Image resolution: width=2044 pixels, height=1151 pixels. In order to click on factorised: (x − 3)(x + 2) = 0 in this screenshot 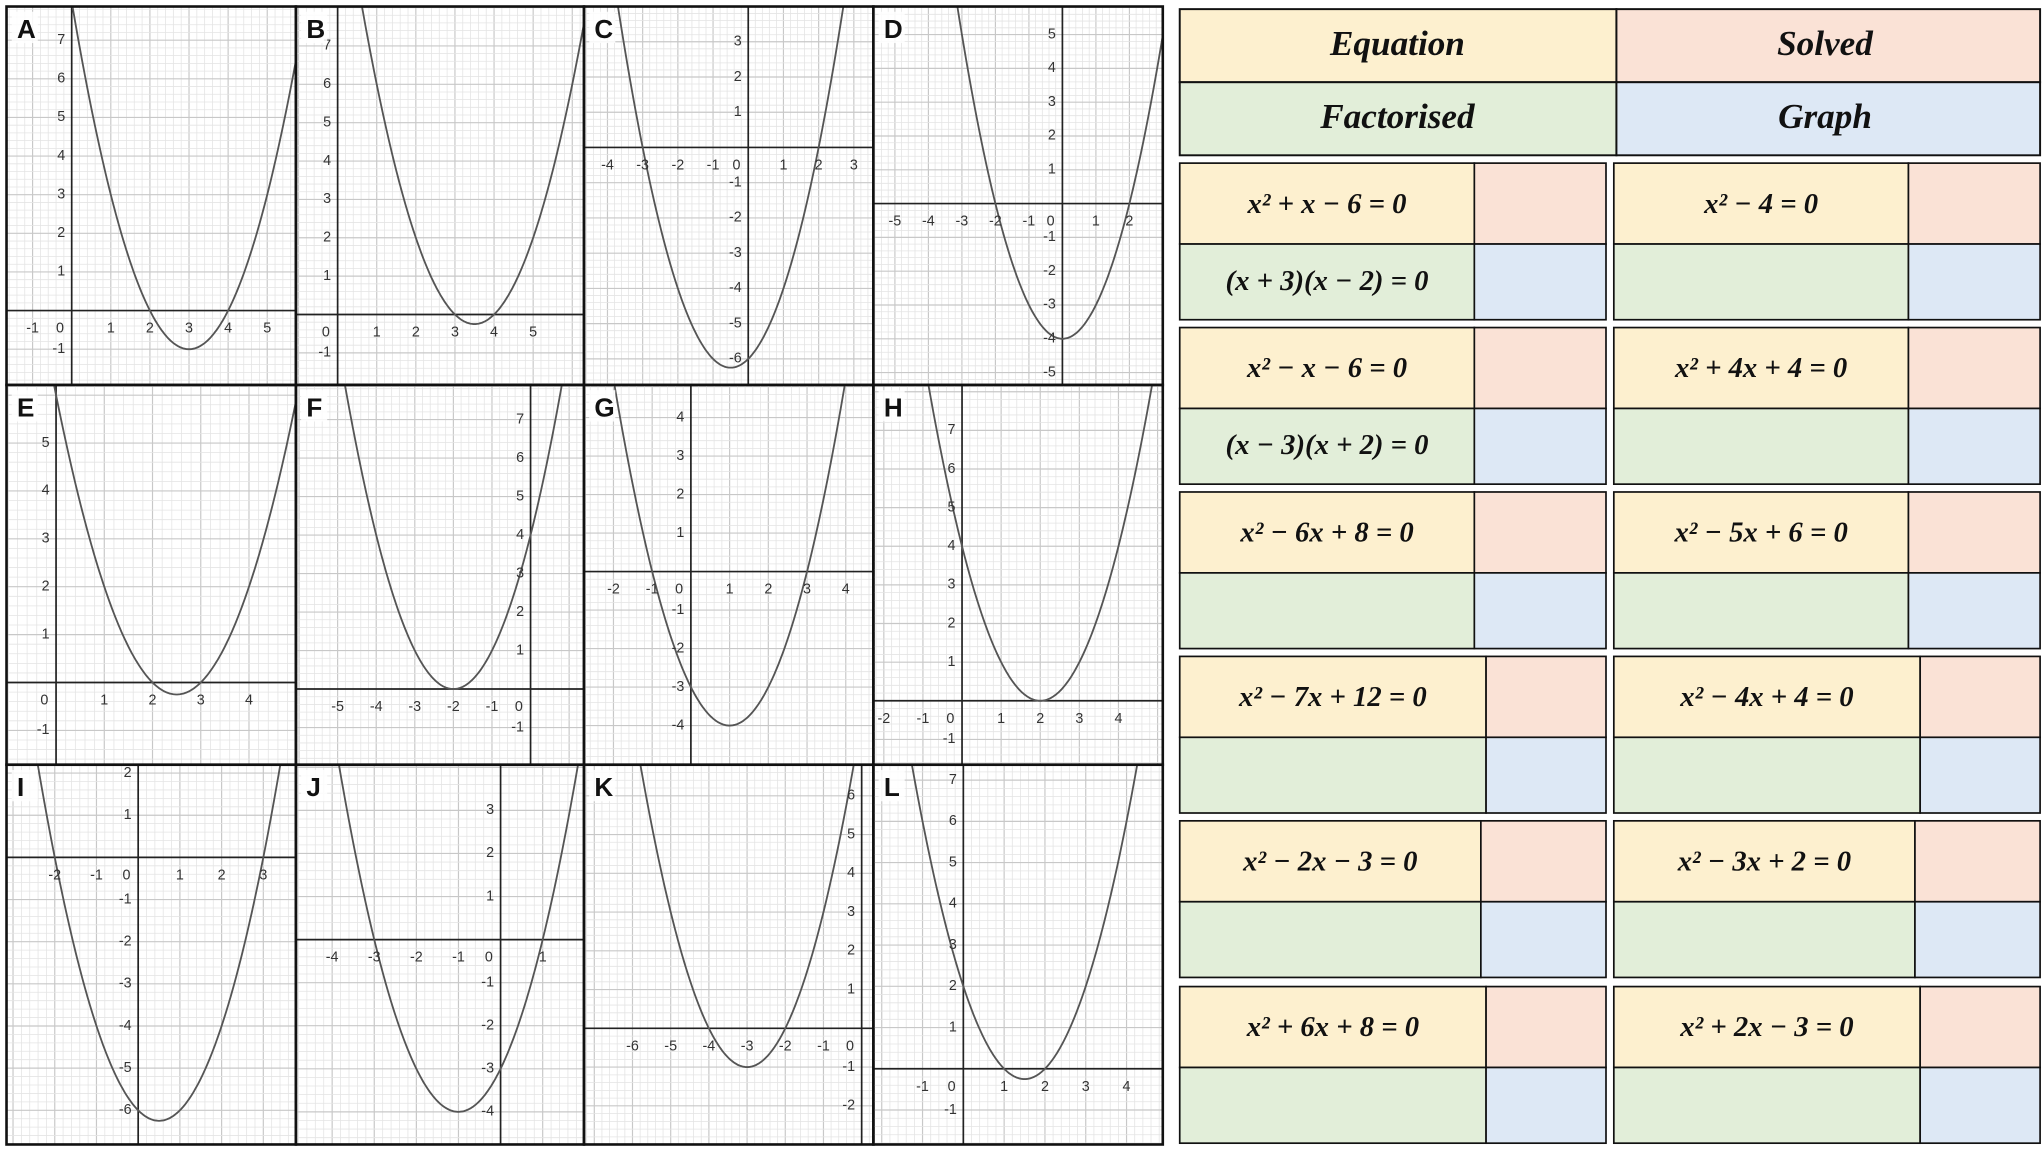, I will do `click(1327, 445)`.